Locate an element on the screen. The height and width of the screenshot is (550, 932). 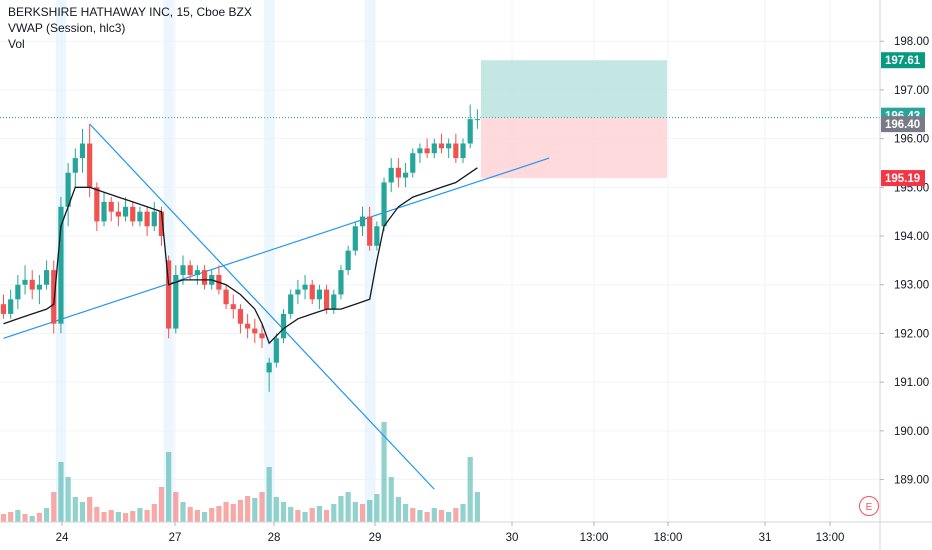
price-tick-label: 194.00 is located at coordinates (911, 237).